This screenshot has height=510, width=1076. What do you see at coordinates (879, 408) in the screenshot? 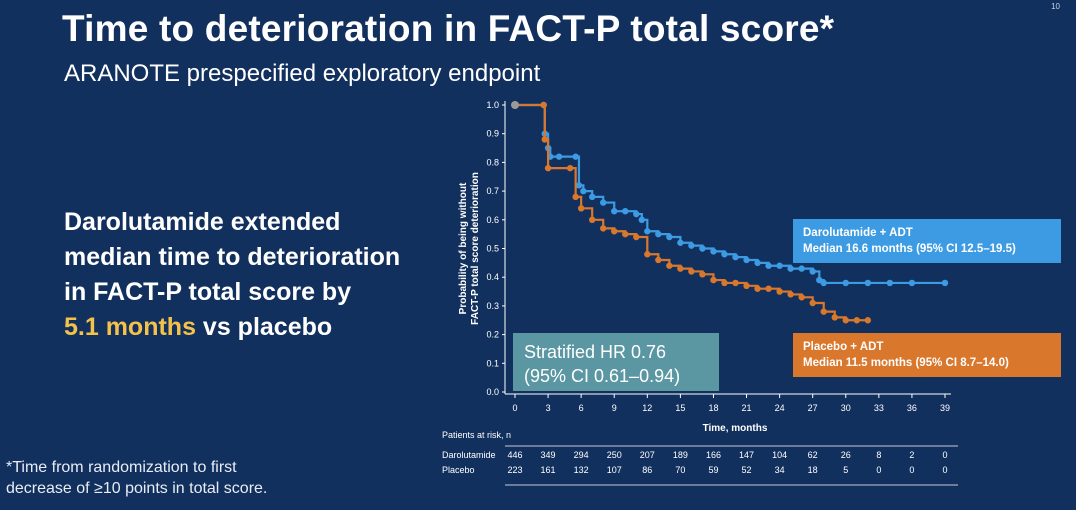
I see `x-tick-label: 33` at bounding box center [879, 408].